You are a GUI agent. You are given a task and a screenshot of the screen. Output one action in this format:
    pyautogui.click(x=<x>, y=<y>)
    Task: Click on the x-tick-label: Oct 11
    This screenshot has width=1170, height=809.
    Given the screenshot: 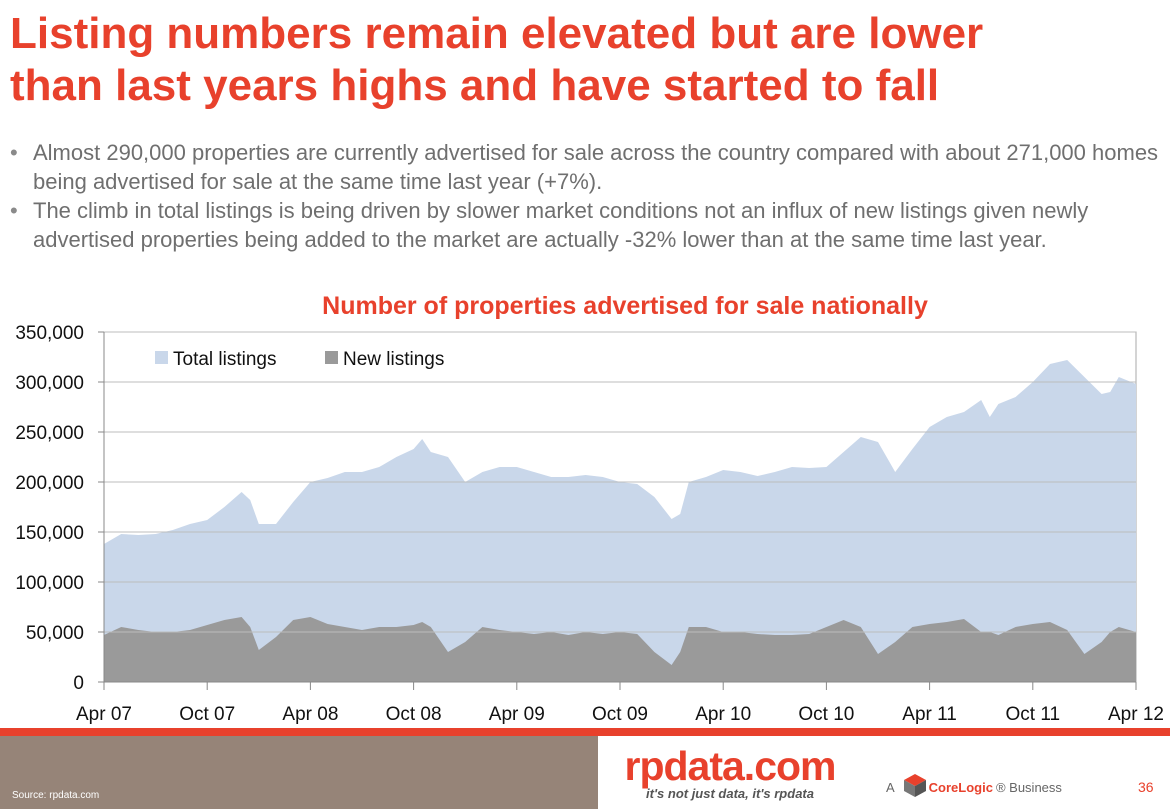 What is the action you would take?
    pyautogui.click(x=1033, y=714)
    